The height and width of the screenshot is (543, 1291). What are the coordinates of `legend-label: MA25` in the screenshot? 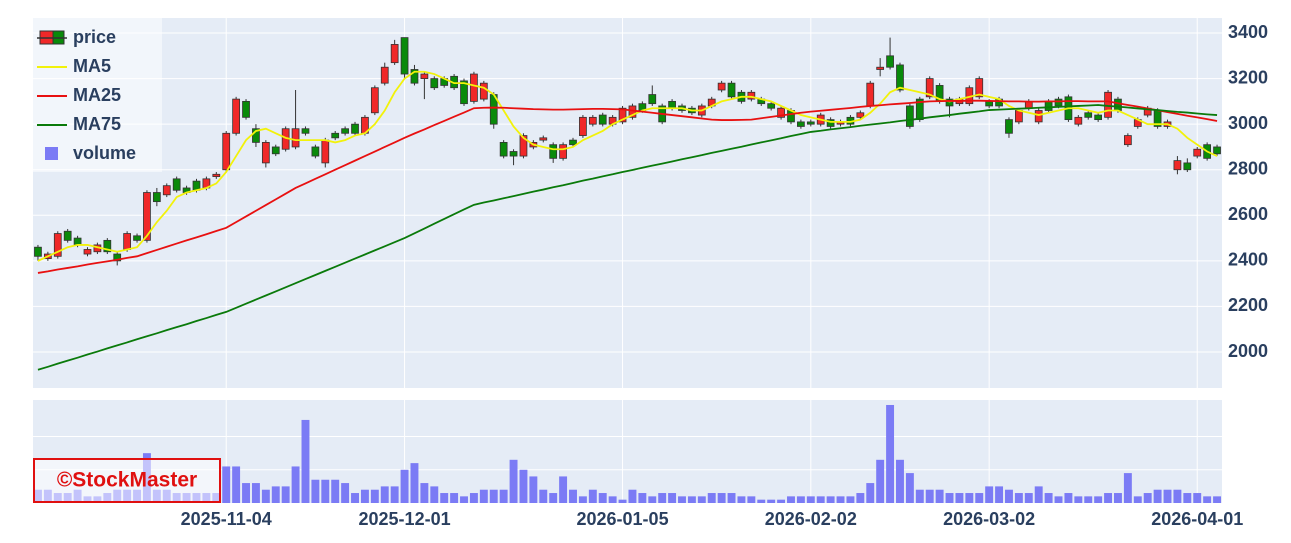 It's located at (97, 95).